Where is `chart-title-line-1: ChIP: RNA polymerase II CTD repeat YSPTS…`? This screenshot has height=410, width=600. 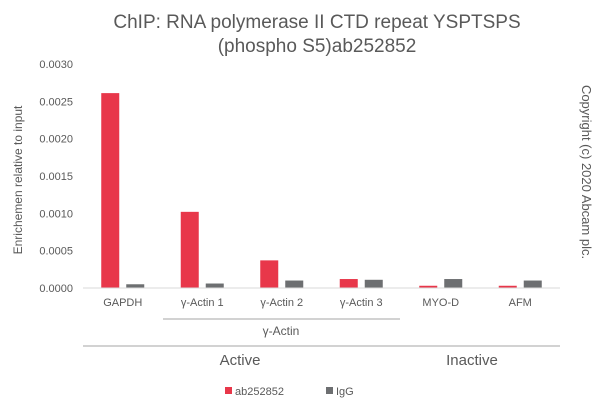 chart-title-line-1: ChIP: RNA polymerase II CTD repeat YSPTS… is located at coordinates (316, 22).